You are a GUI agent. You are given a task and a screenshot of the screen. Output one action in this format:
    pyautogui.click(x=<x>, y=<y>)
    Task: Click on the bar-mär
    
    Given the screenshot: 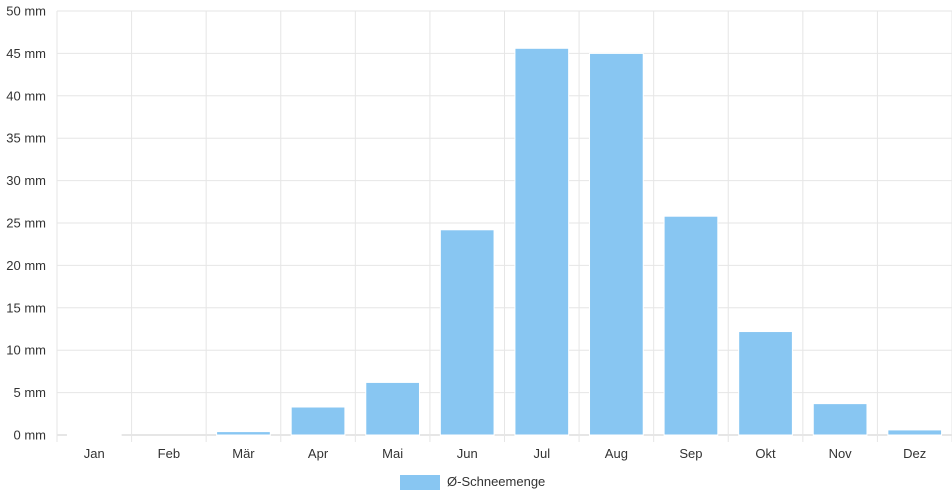 What is the action you would take?
    pyautogui.click(x=243, y=433)
    